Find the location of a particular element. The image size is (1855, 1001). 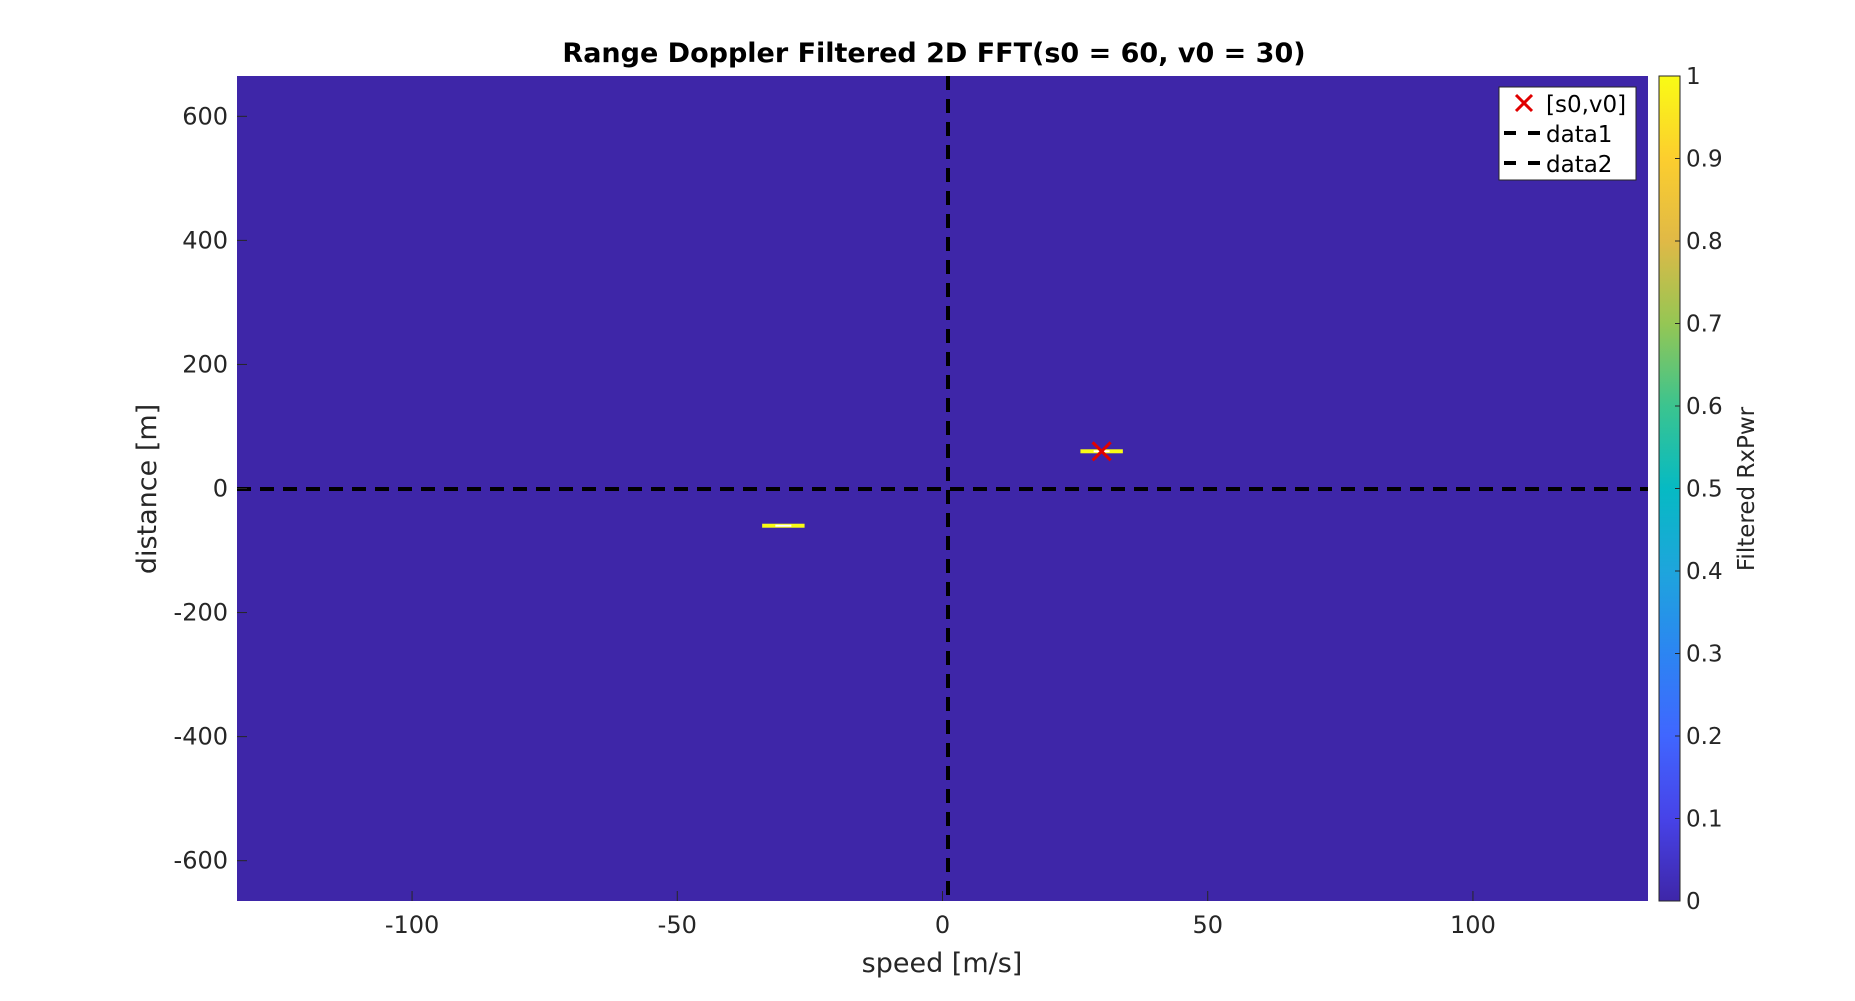

target-marker-x is located at coordinates (1101, 451).